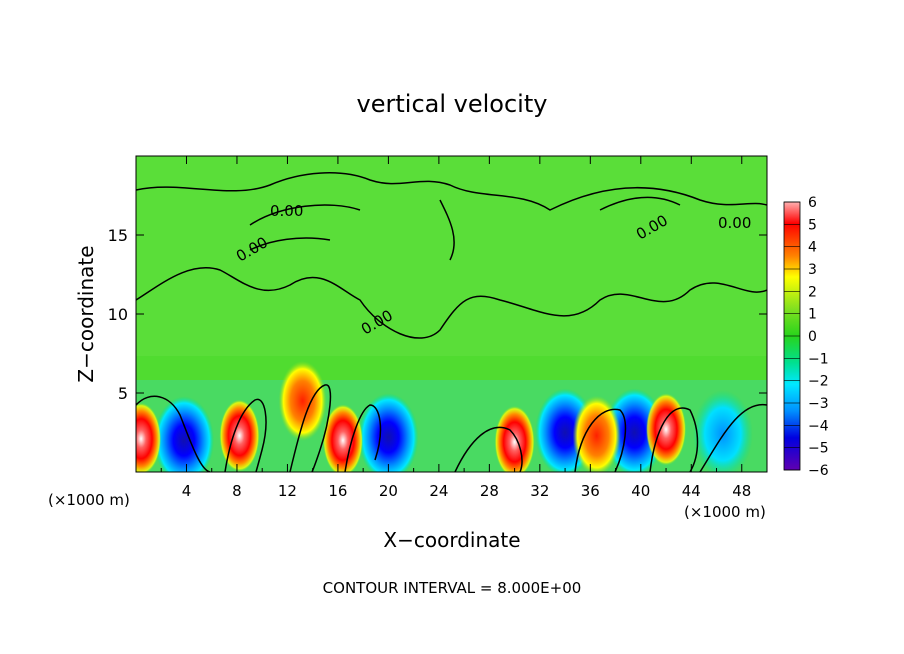  What do you see at coordinates (337, 491) in the screenshot?
I see `x-tick-label: 16` at bounding box center [337, 491].